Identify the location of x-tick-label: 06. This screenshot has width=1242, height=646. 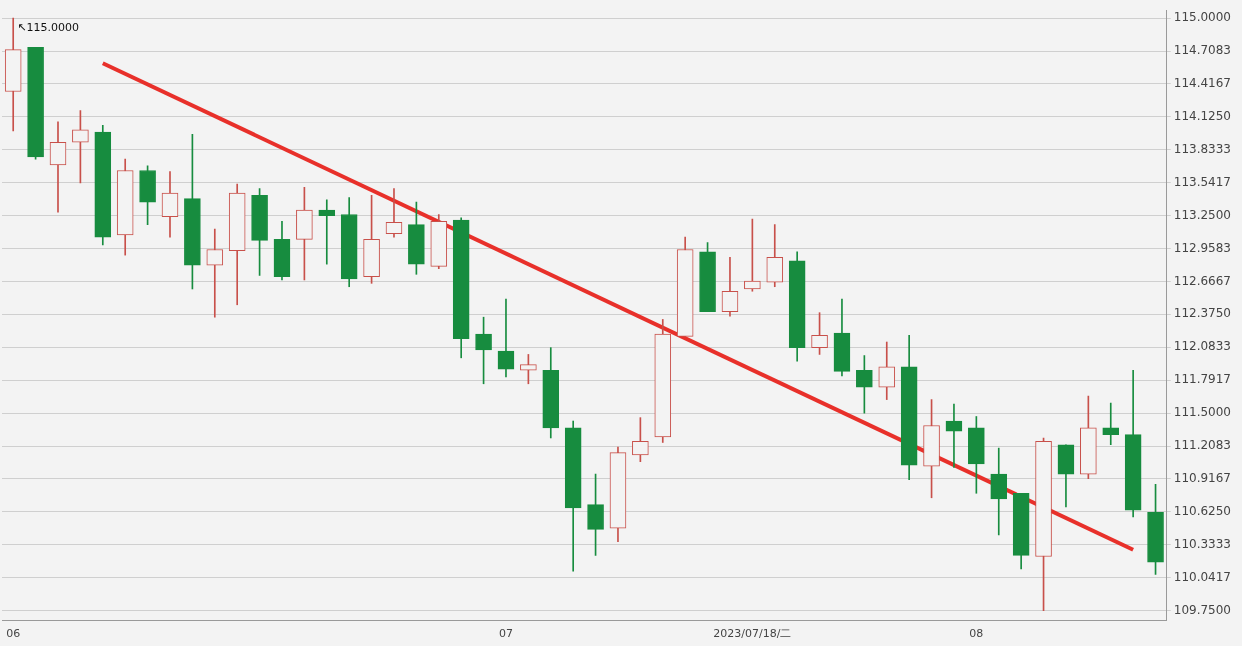
(13, 634).